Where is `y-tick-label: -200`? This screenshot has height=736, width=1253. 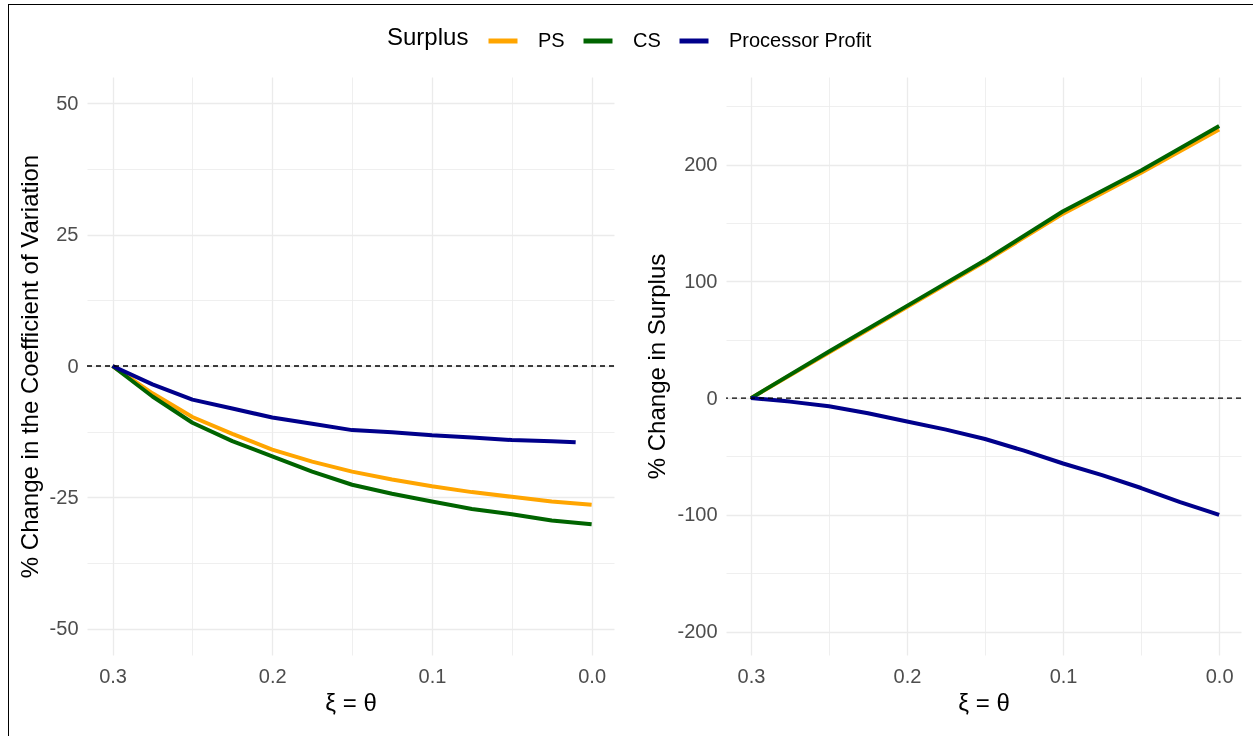
y-tick-label: -200 is located at coordinates (697, 631).